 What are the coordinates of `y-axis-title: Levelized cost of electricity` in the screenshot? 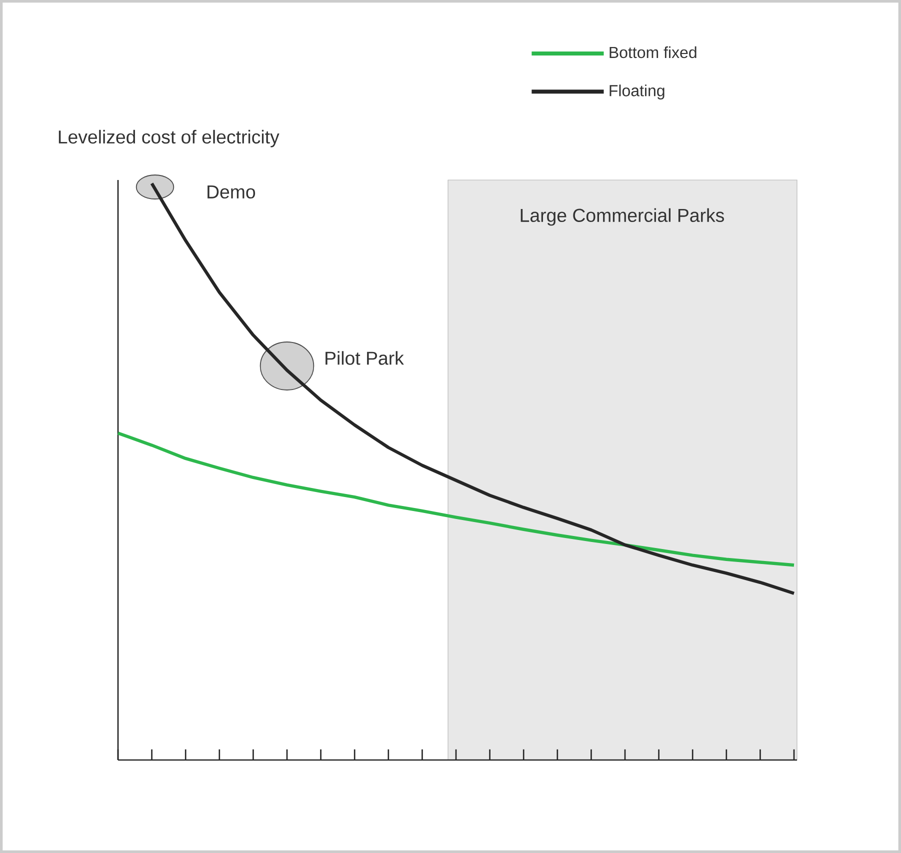 It's located at (169, 139).